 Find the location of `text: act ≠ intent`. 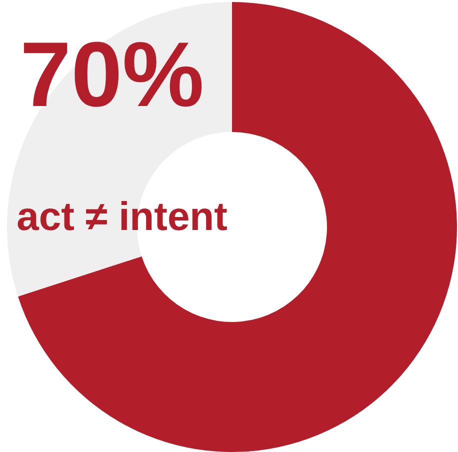

text: act ≠ intent is located at coordinates (122, 217).